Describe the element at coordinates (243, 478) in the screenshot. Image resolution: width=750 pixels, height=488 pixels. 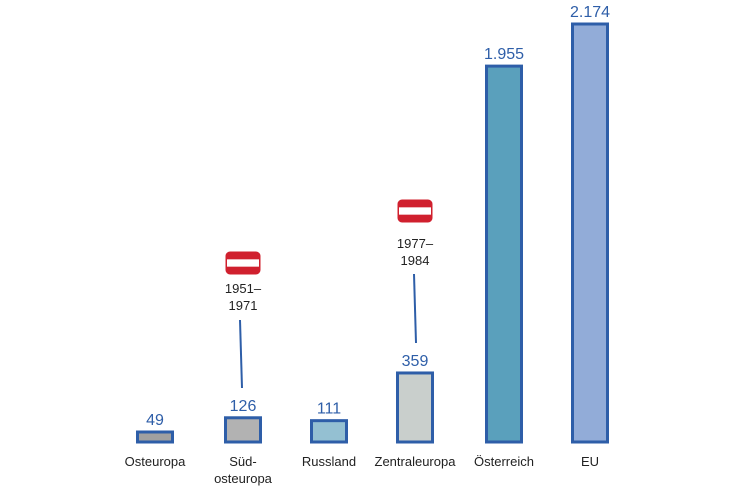
I see `category-label-1-1: osteuropa` at that location.